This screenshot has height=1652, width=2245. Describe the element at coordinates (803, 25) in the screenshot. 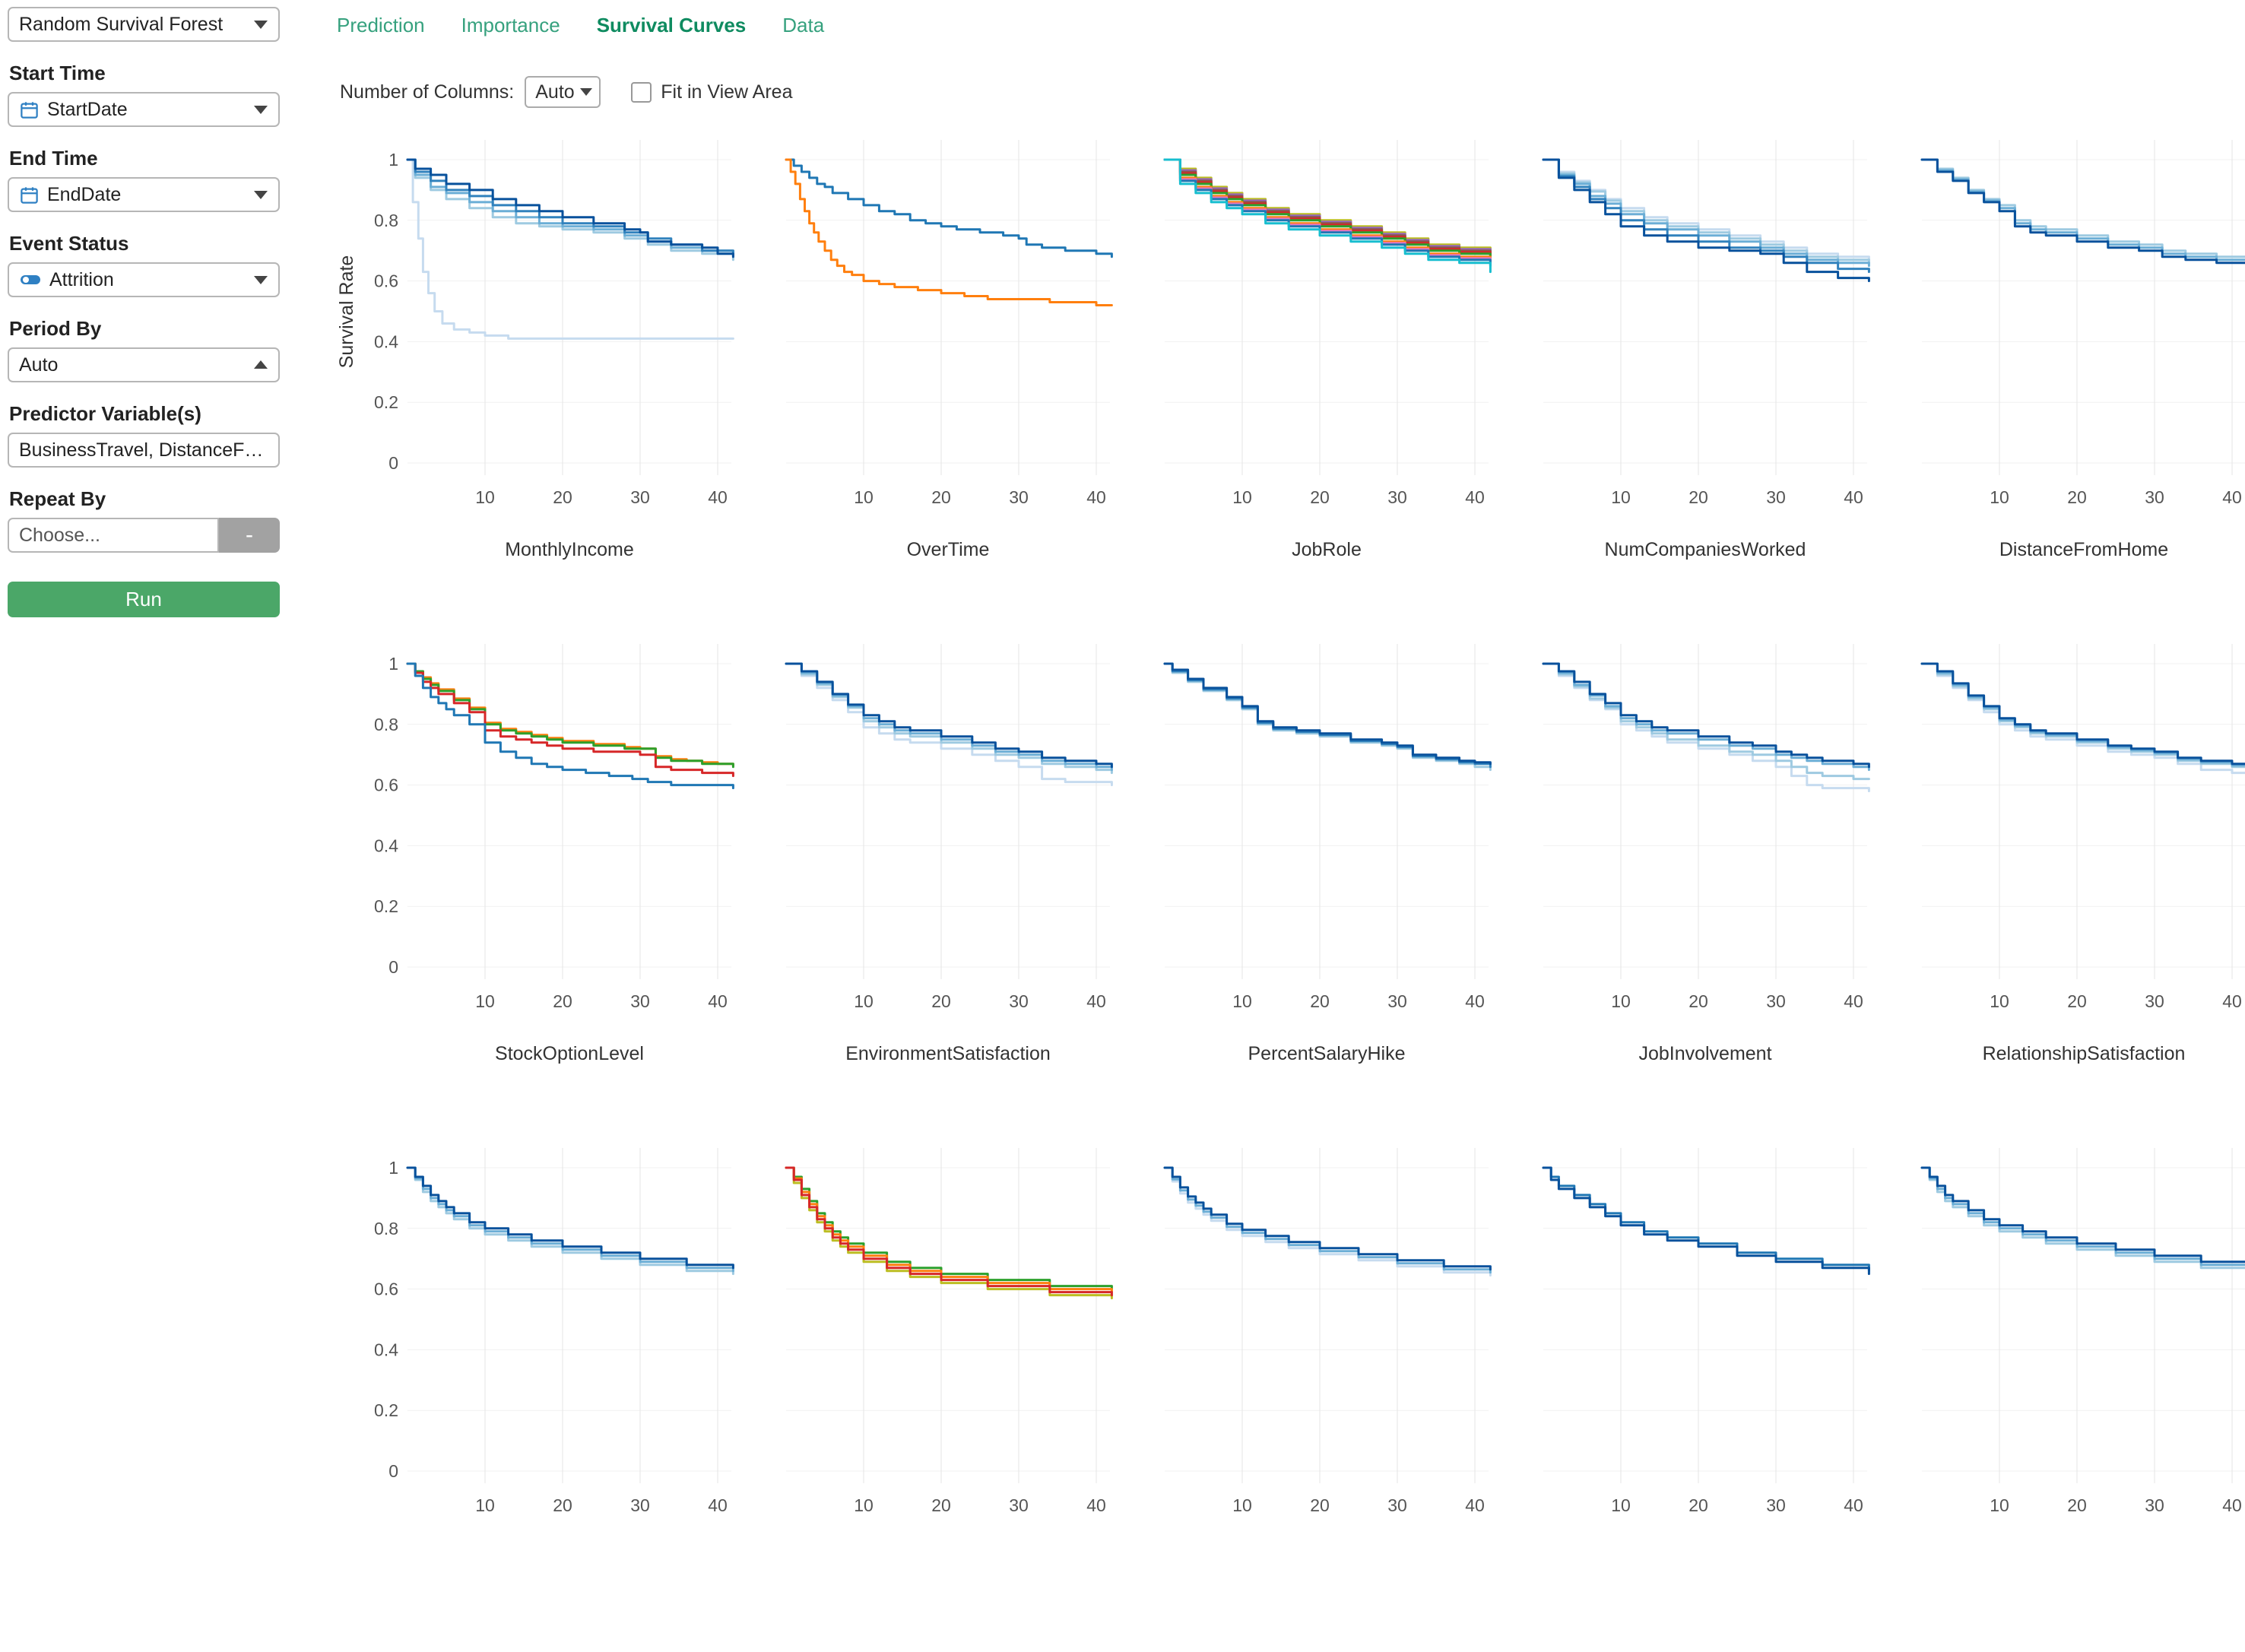

I see `tab-data: Data` at that location.